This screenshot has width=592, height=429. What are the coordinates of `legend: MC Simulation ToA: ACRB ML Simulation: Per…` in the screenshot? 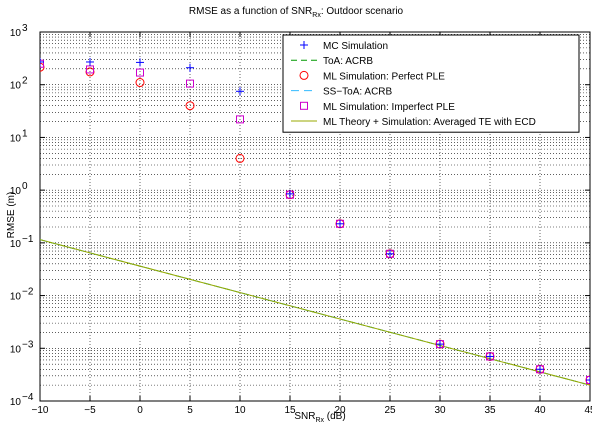 It's located at (431, 83).